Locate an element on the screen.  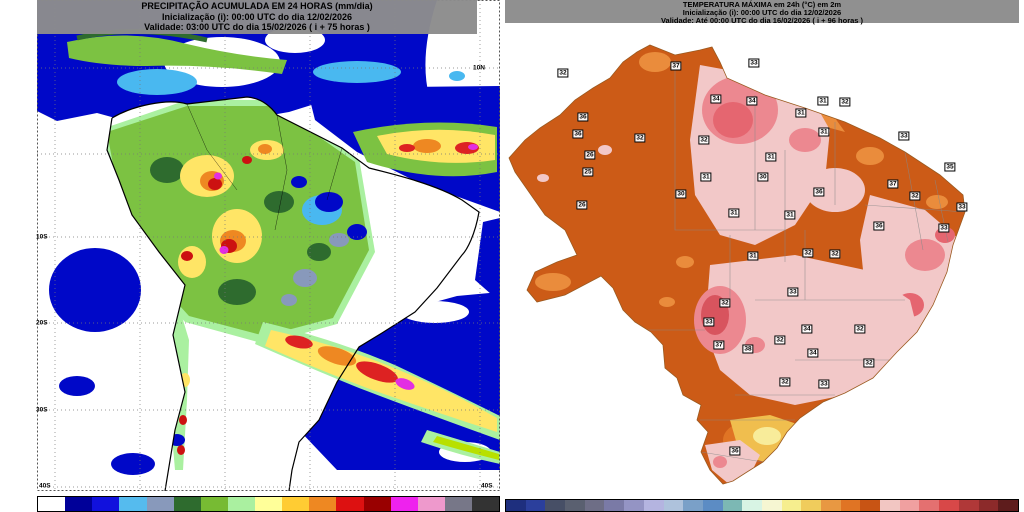
axis-label: 20S is located at coordinates (42, 323).